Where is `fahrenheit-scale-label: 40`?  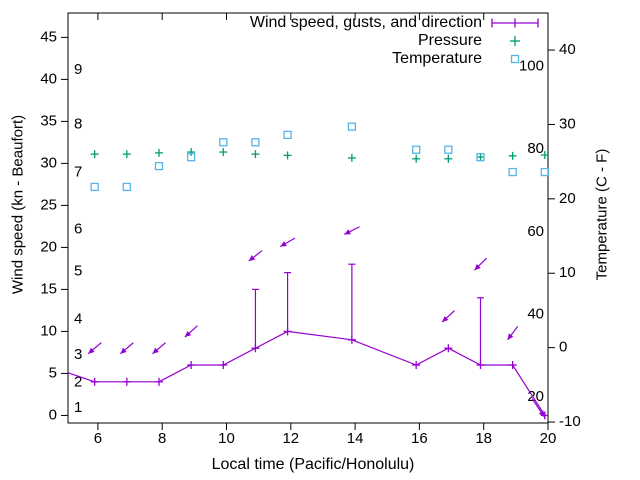 fahrenheit-scale-label: 40 is located at coordinates (535, 314).